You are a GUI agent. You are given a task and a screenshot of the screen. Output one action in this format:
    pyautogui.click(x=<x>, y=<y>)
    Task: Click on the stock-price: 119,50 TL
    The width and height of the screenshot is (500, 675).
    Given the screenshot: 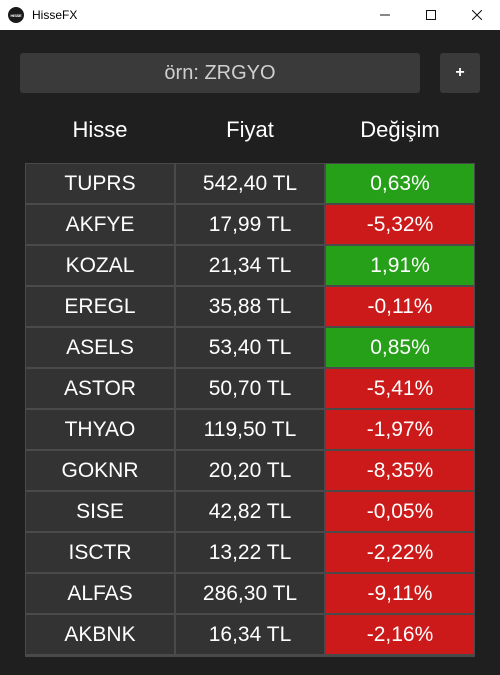 What is the action you would take?
    pyautogui.click(x=250, y=429)
    